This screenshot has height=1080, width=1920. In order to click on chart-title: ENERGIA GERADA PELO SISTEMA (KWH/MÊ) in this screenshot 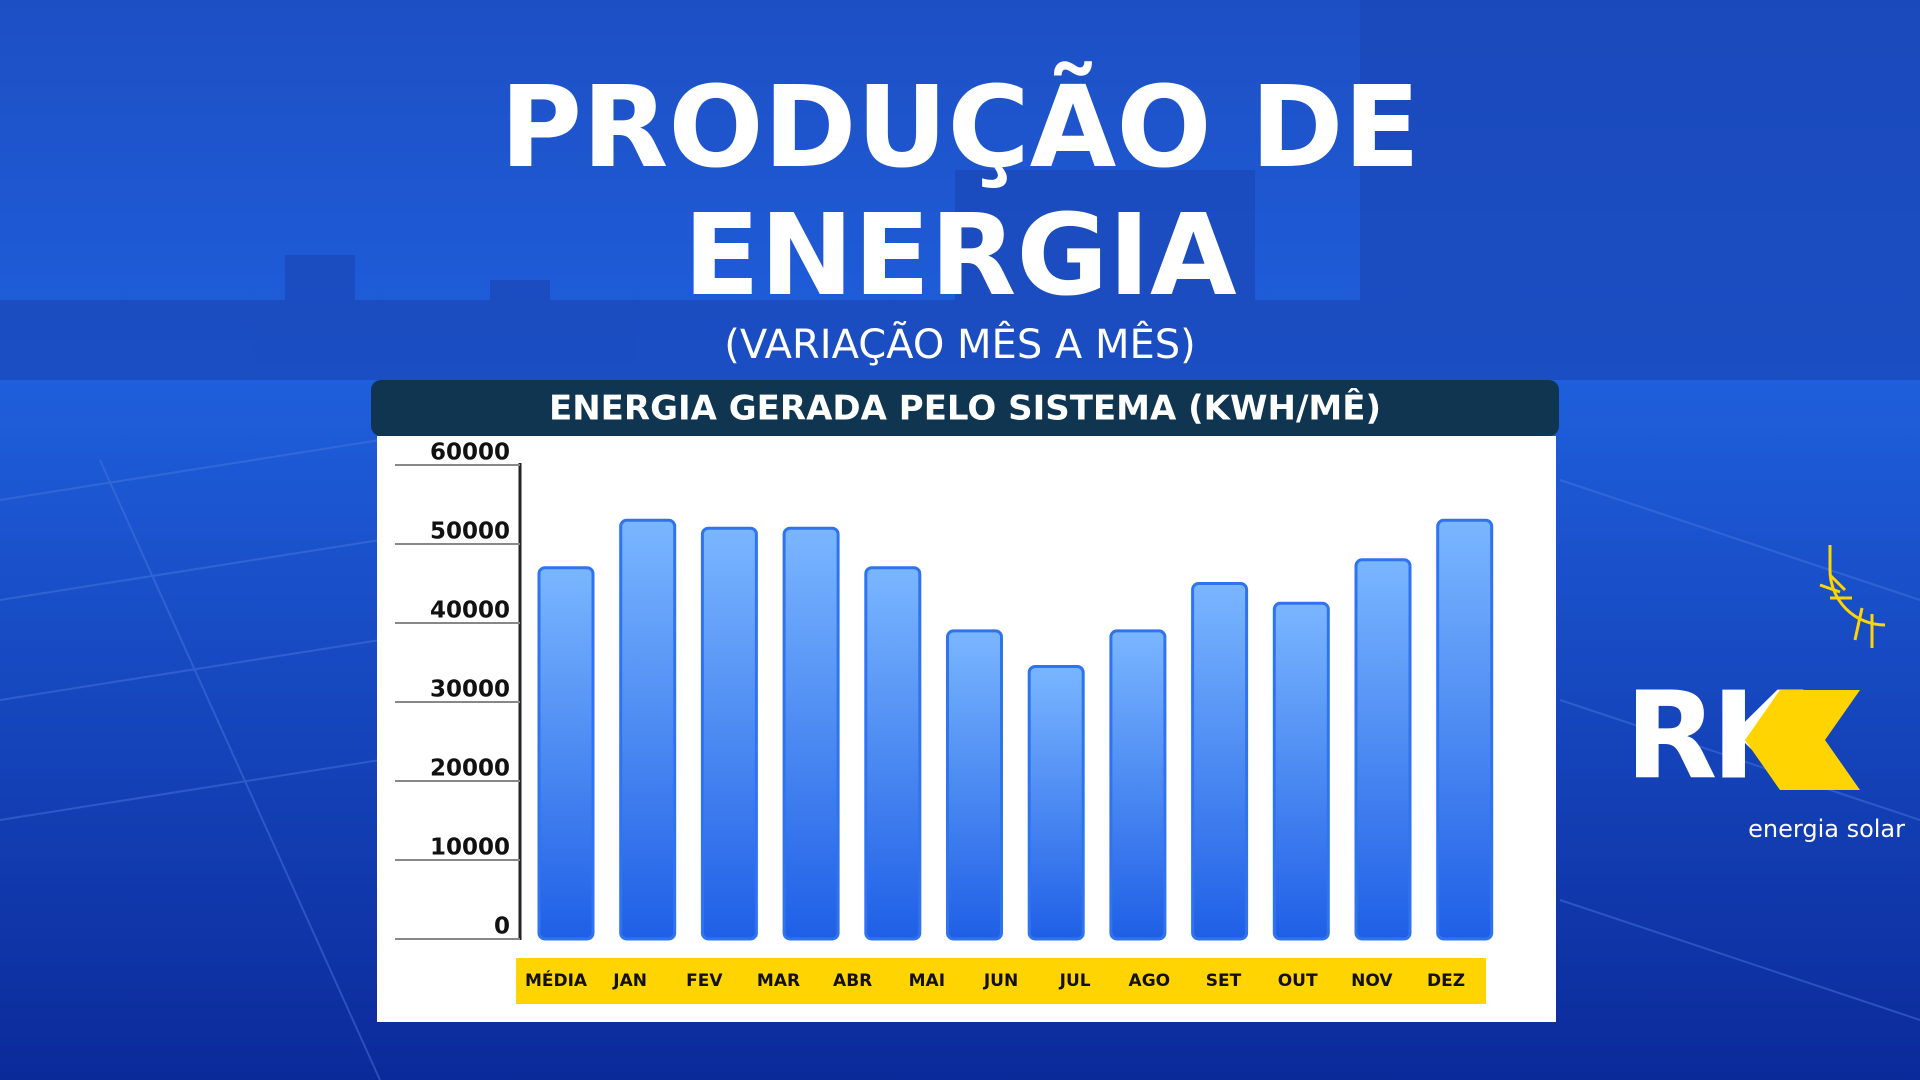, I will do `click(965, 408)`.